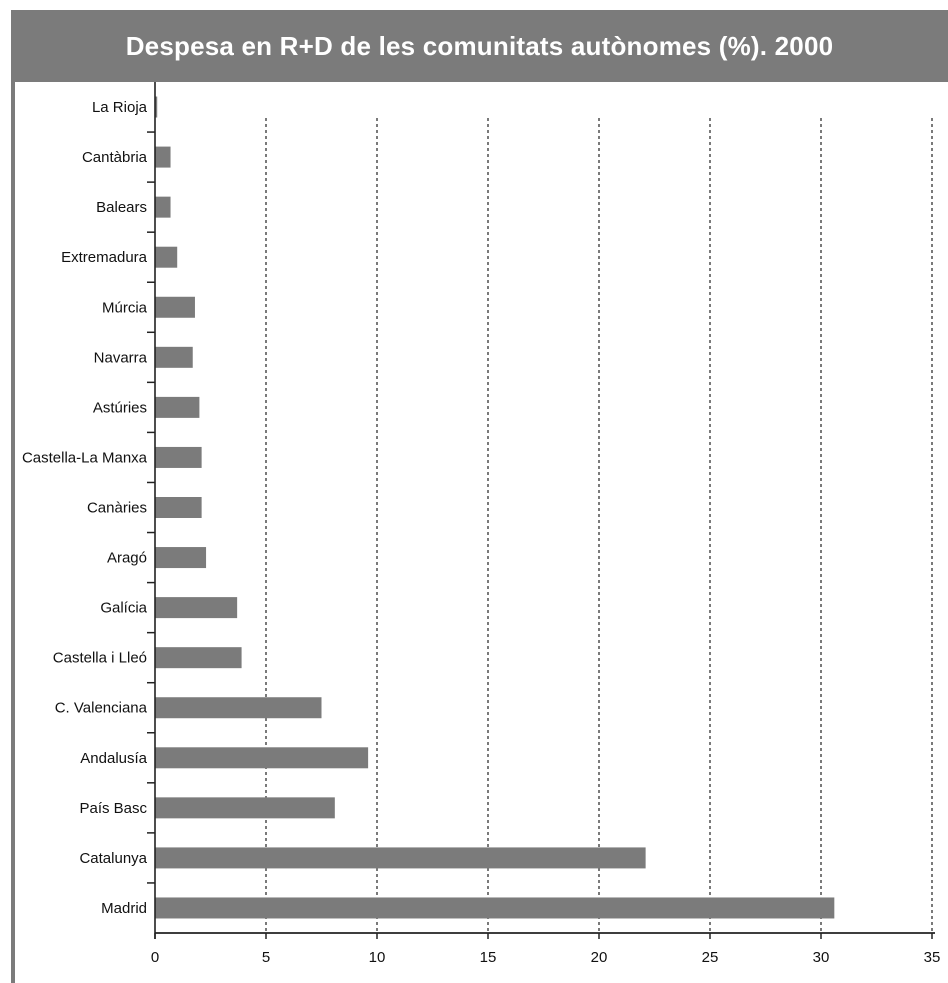 The height and width of the screenshot is (983, 948). Describe the element at coordinates (101, 708) in the screenshot. I see `category-label-12: C. Valenciana` at that location.